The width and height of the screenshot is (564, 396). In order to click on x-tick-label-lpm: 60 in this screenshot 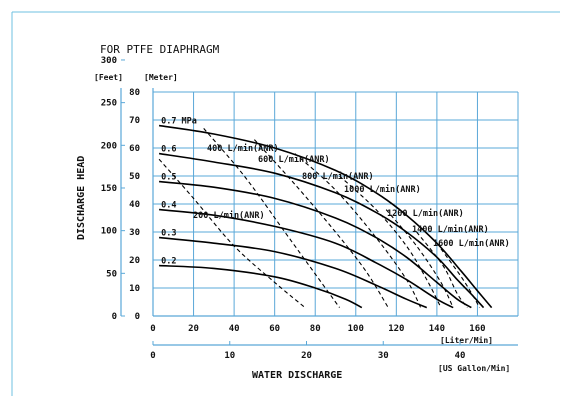, I will do `click(274, 329)`.